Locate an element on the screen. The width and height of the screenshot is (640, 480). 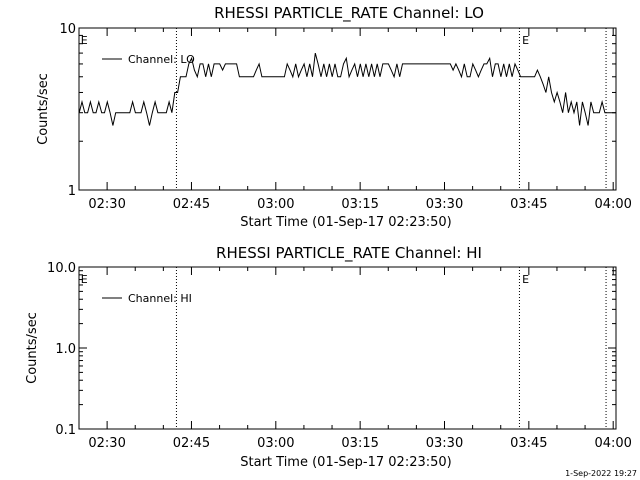
data-series is located at coordinates (347, 89).